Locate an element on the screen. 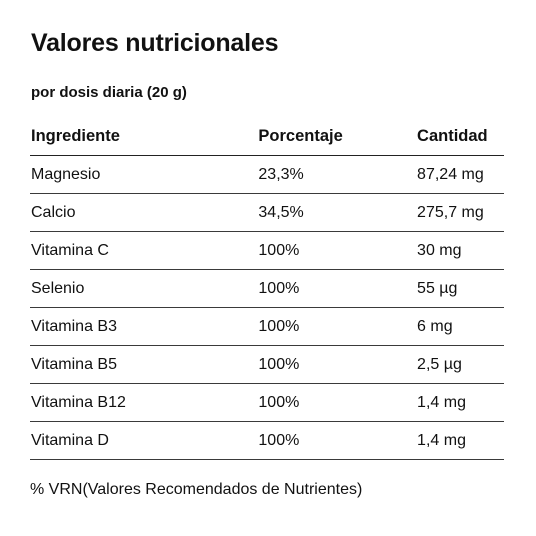  page-title: Valores nutricionales is located at coordinates (155, 43).